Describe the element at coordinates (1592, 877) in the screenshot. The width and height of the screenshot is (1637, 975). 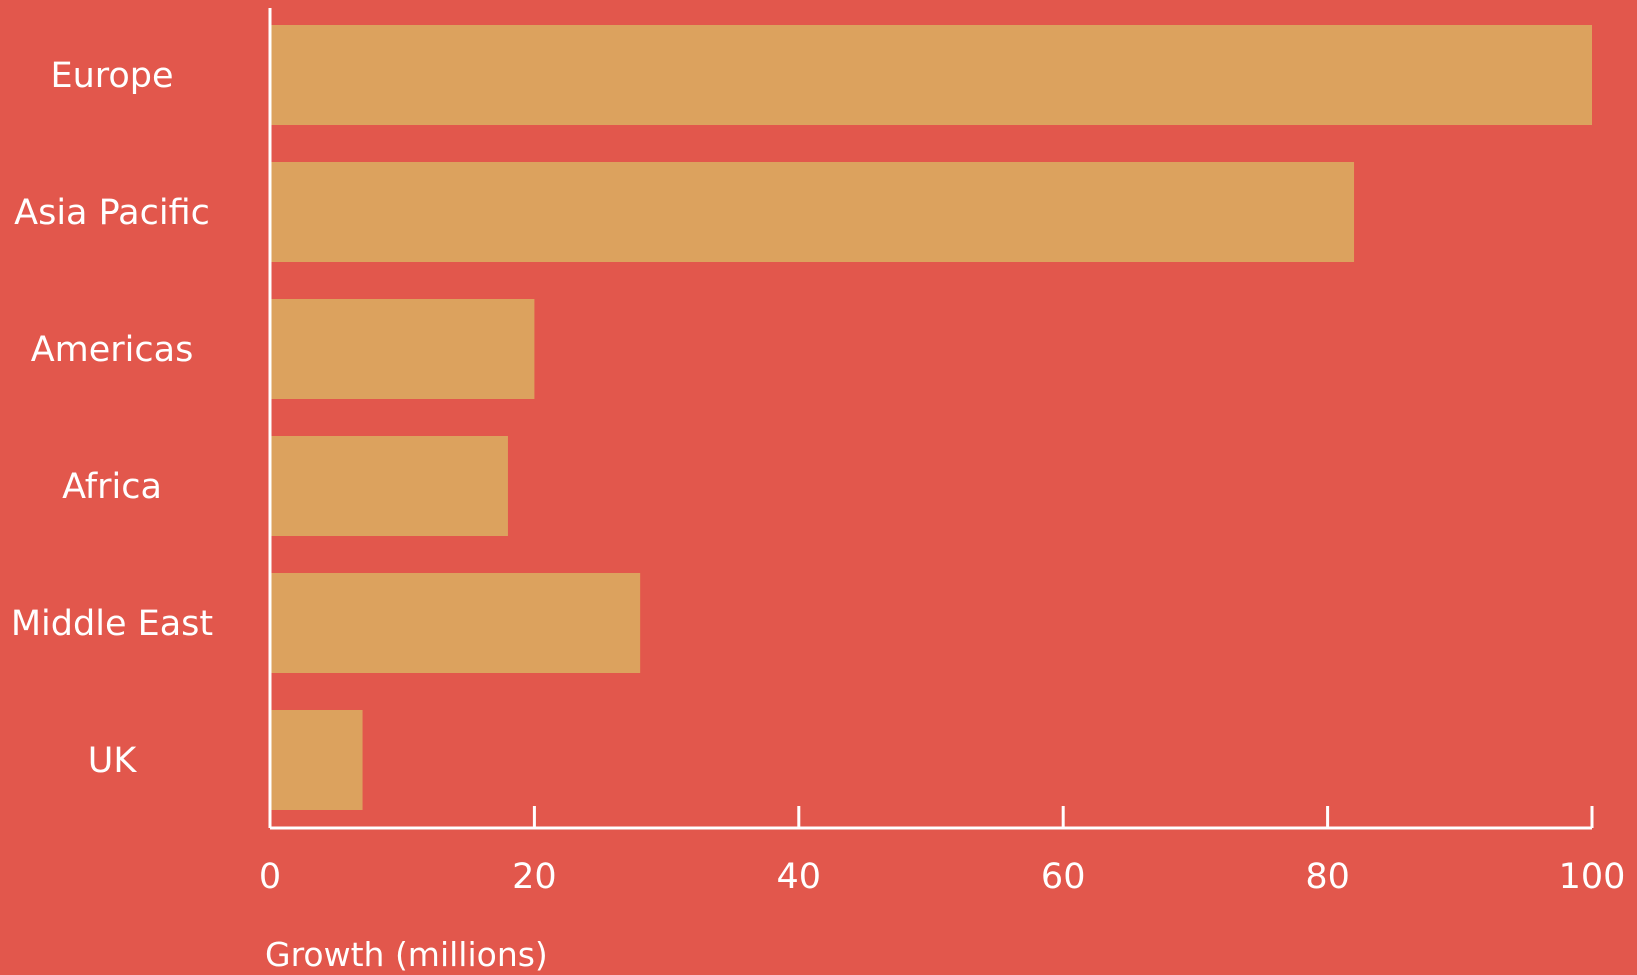
I see `x-tick-label: 100` at that location.